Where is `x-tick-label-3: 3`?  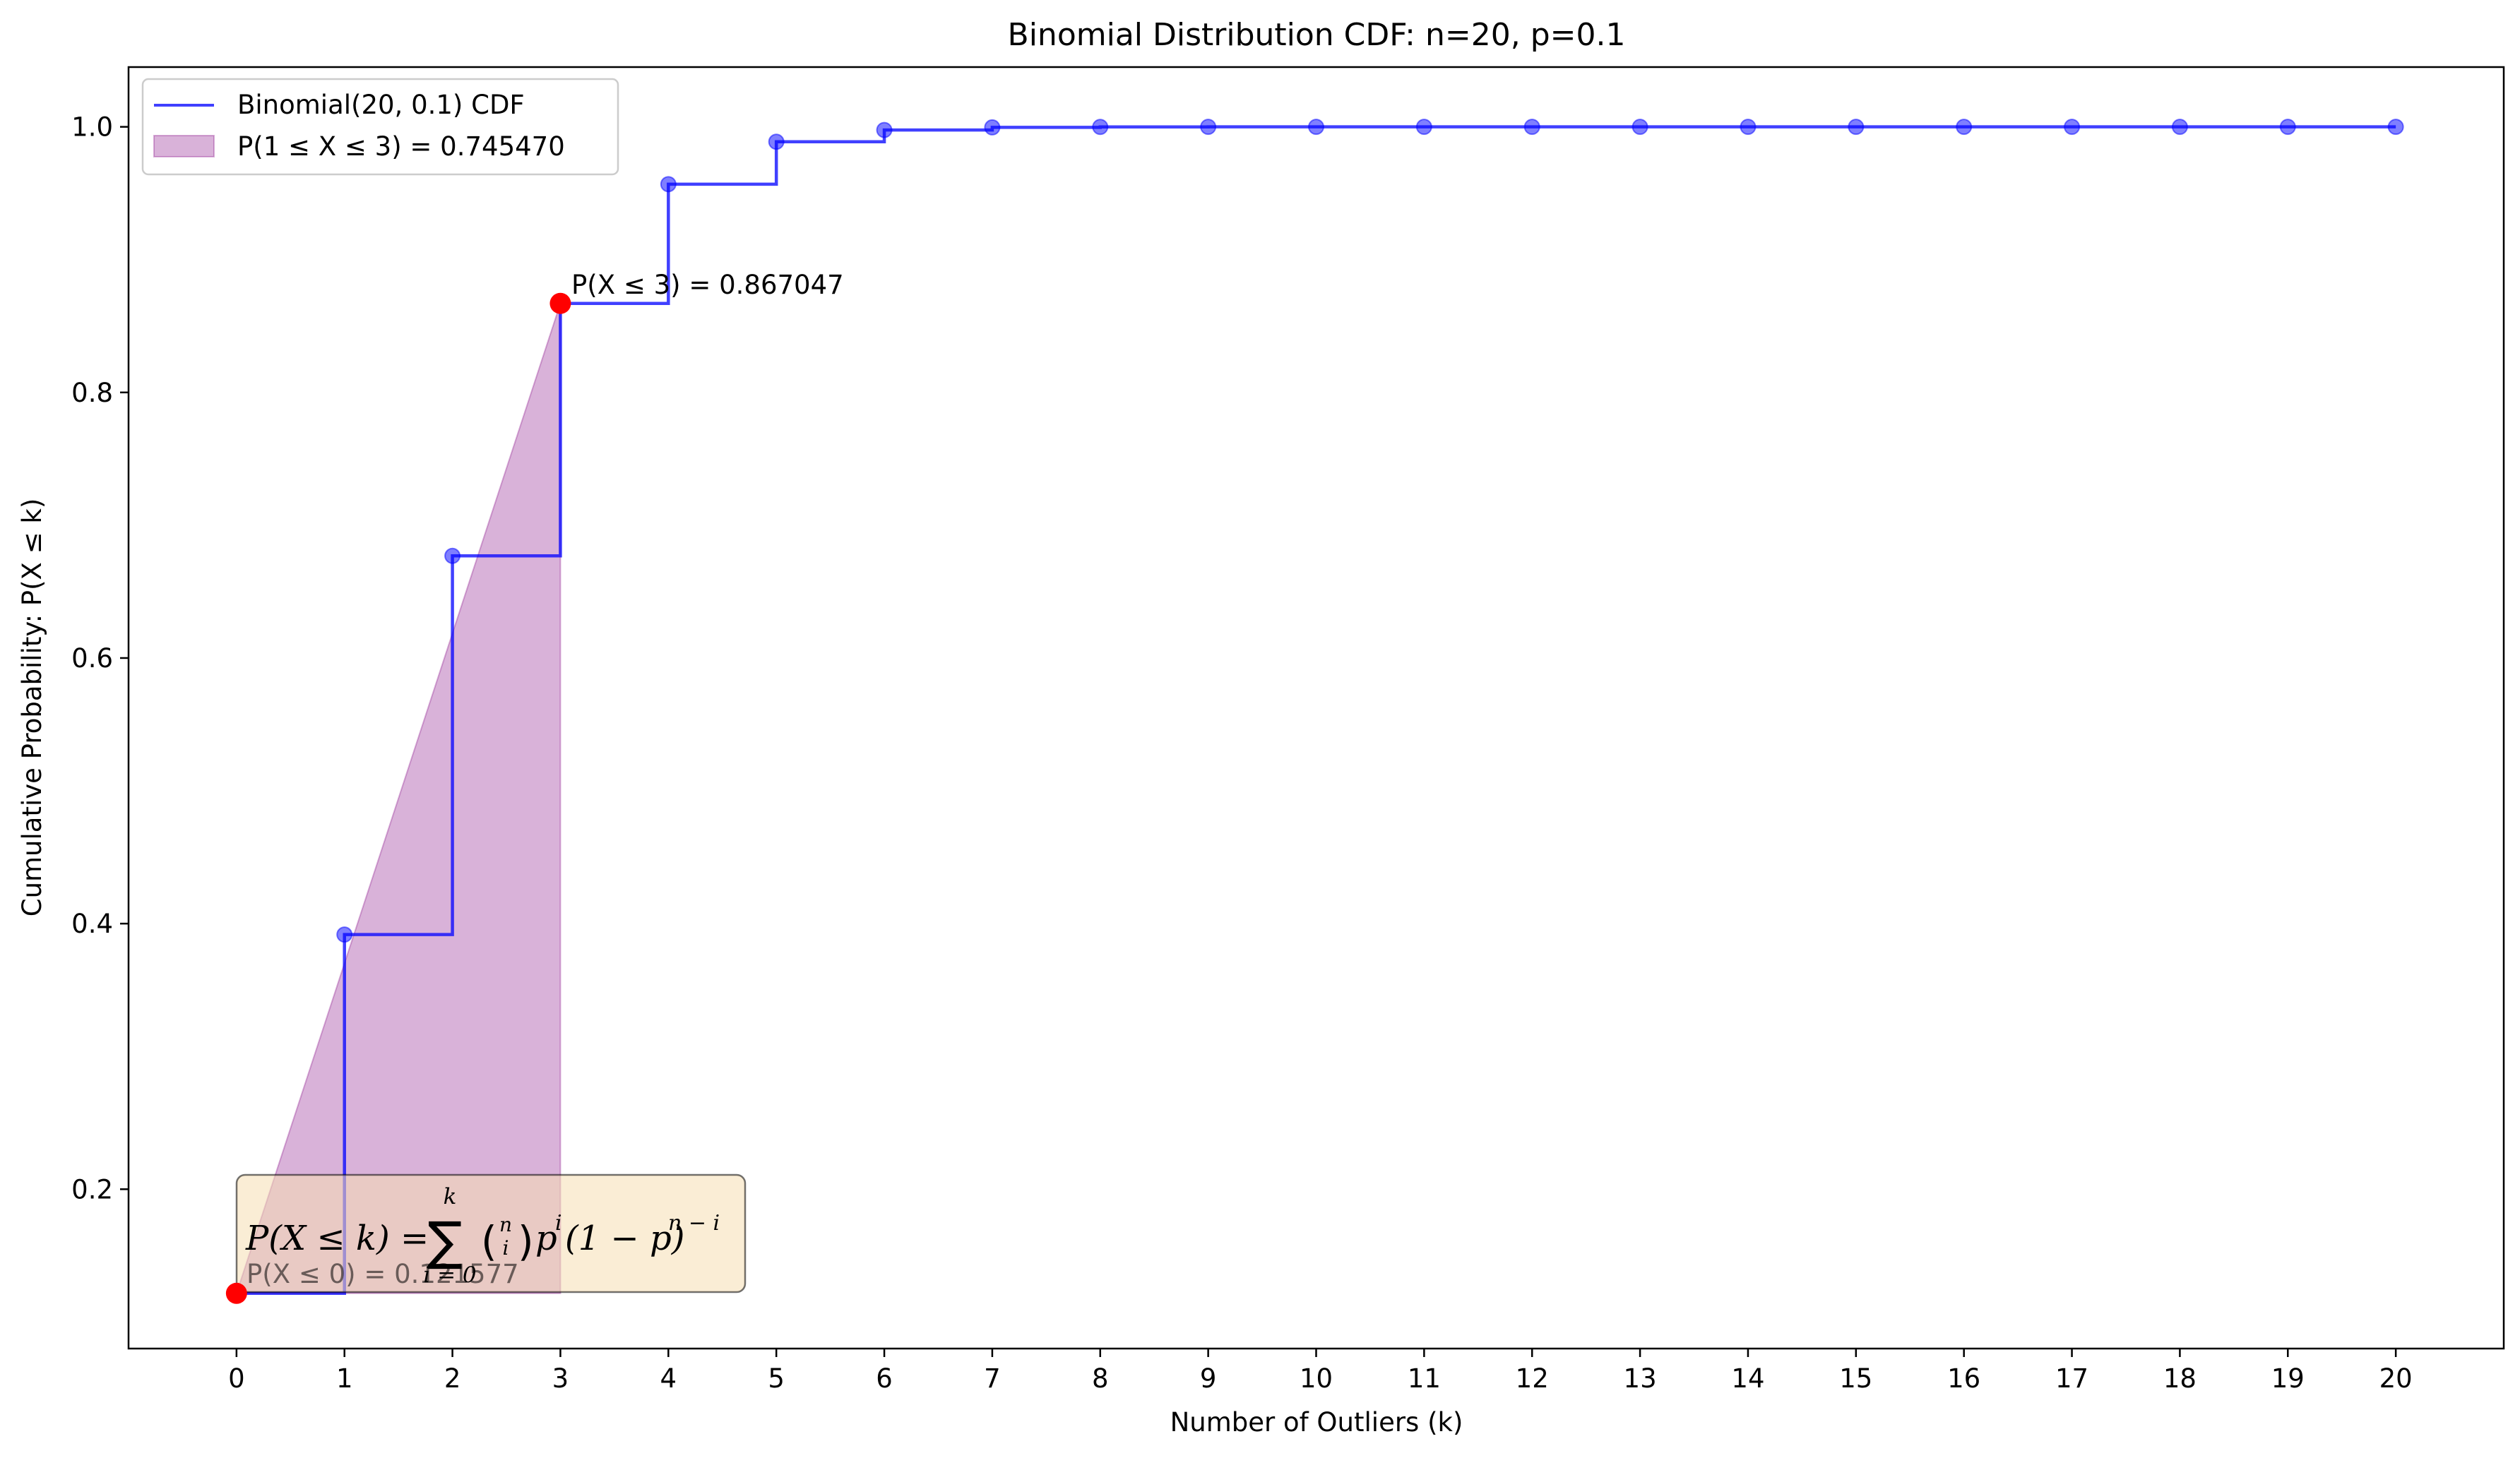 x-tick-label-3: 3 is located at coordinates (561, 1378).